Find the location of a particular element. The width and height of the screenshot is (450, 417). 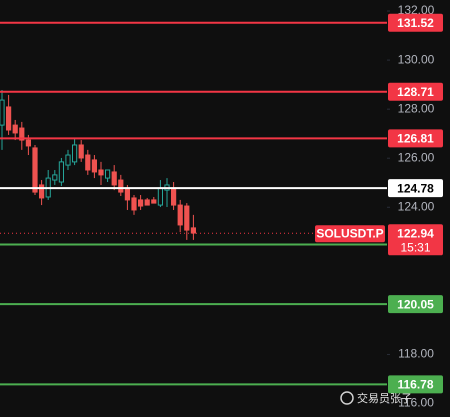

price-label: 116.78 is located at coordinates (415, 385).